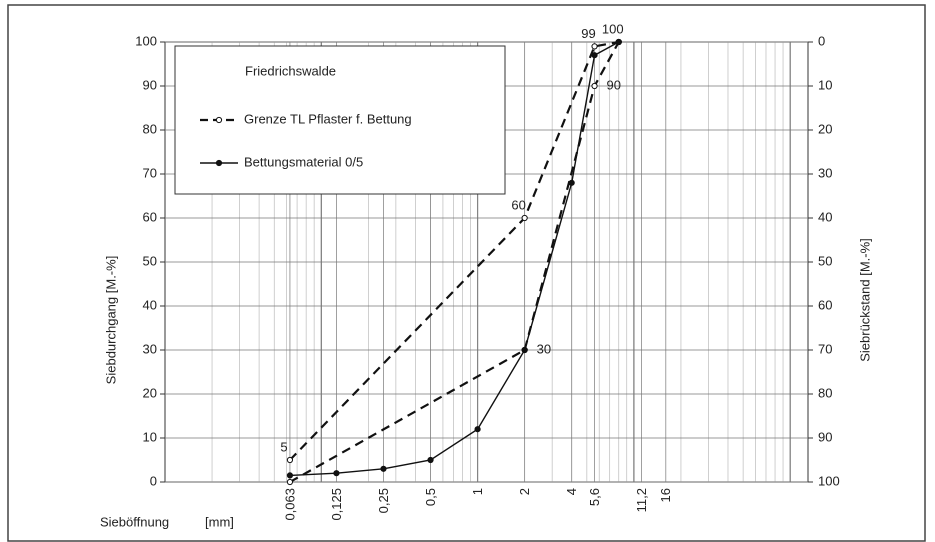 This screenshot has width=935, height=542. I want to click on annotation: 100, so click(613, 28).